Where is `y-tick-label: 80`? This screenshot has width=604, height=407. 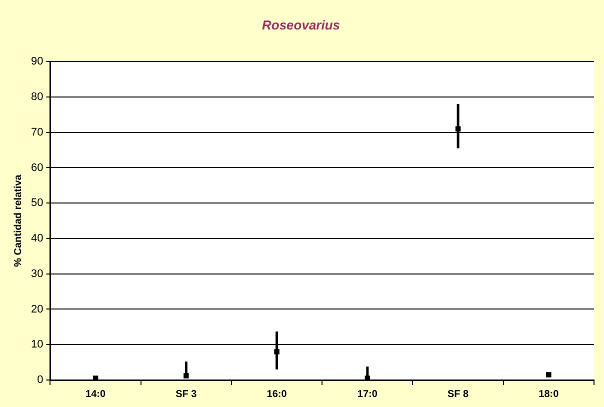 y-tick-label: 80 is located at coordinates (37, 97).